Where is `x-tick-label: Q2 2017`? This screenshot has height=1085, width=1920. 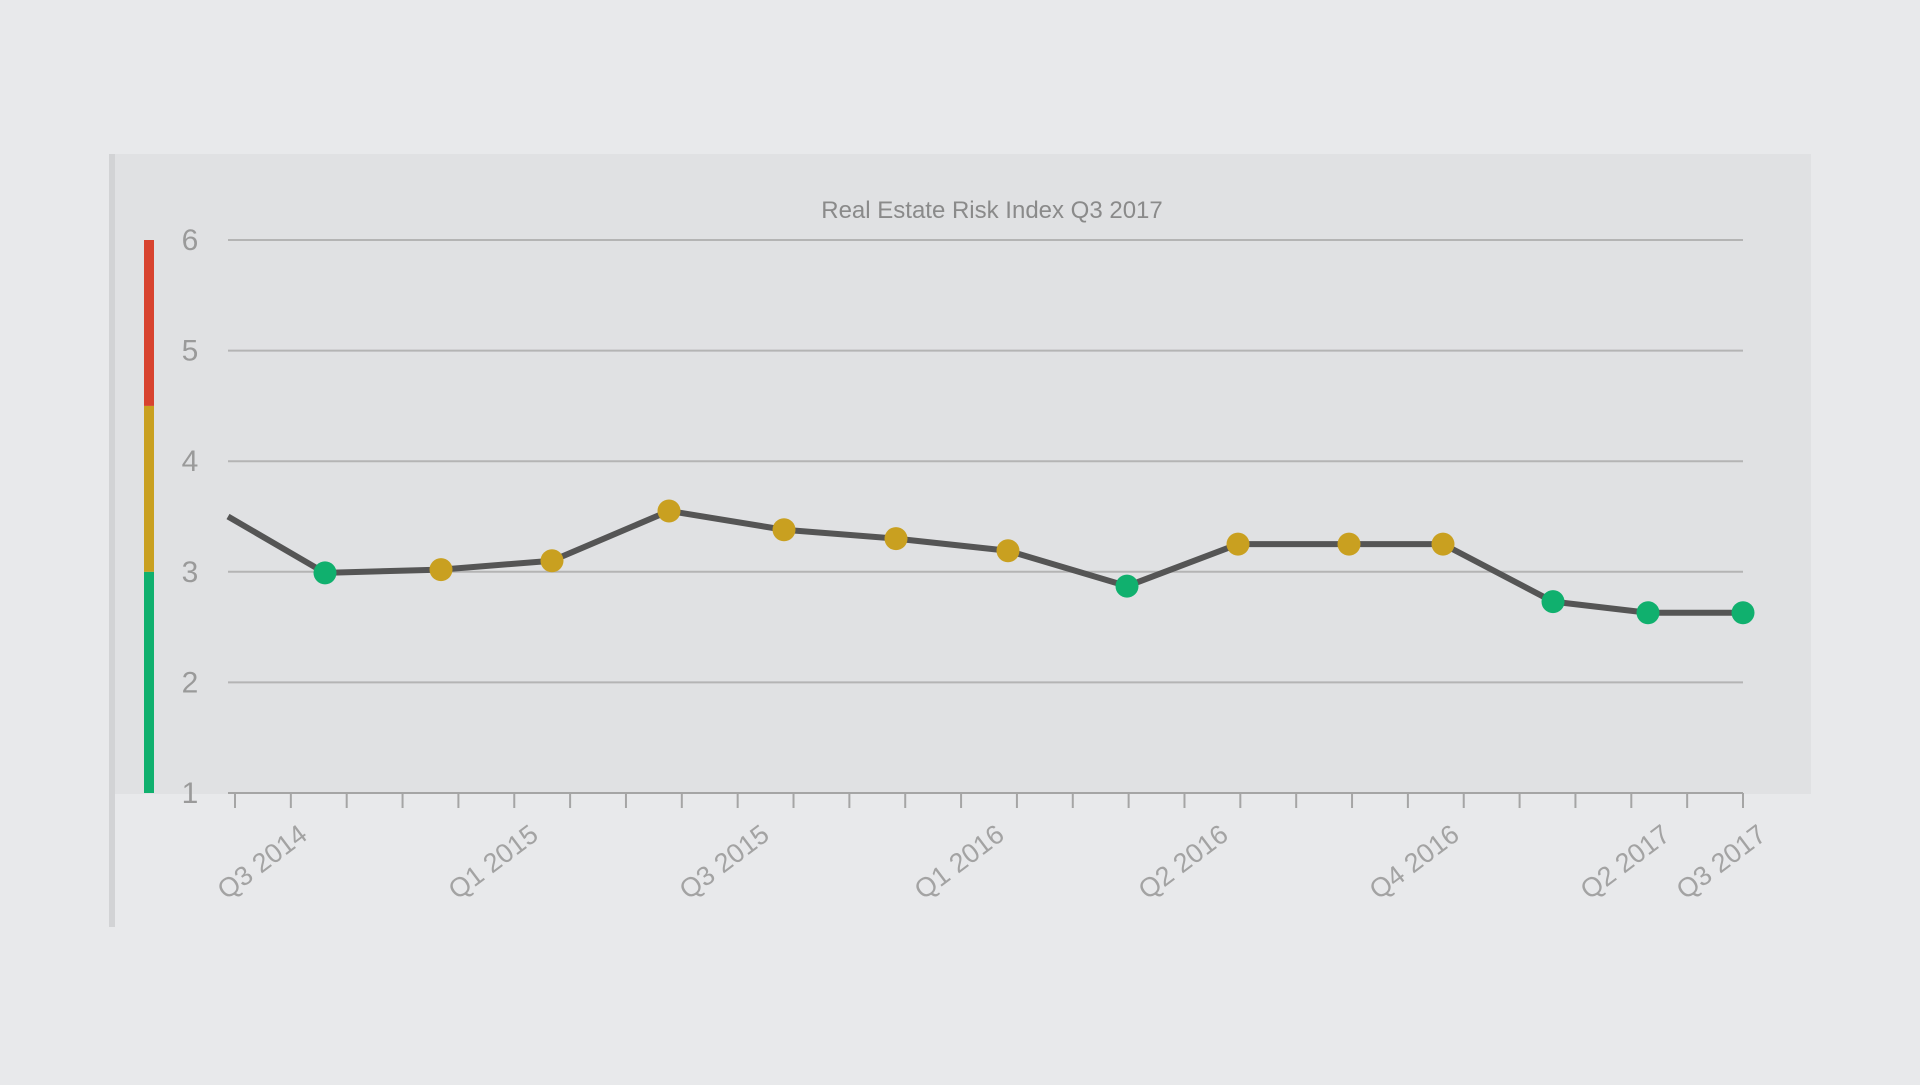 x-tick-label: Q2 2017 is located at coordinates (1625, 862).